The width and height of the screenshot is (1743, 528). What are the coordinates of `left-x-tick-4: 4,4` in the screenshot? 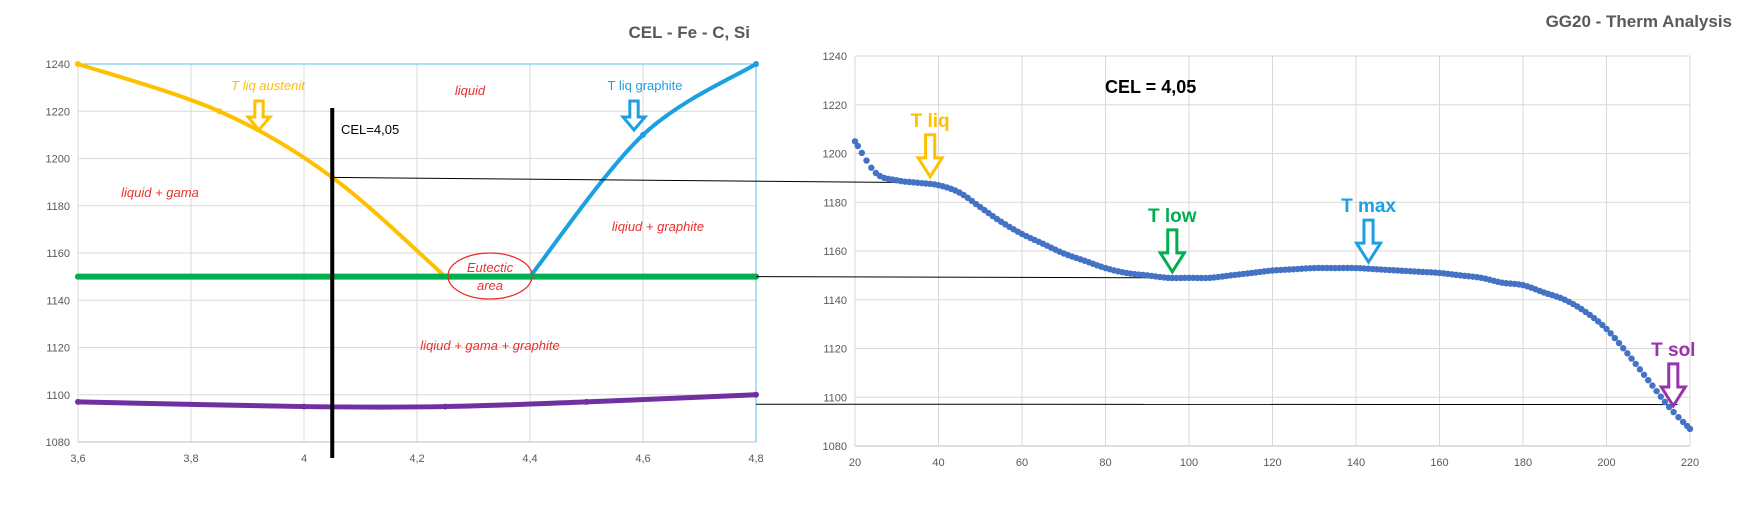 It's located at (529, 459).